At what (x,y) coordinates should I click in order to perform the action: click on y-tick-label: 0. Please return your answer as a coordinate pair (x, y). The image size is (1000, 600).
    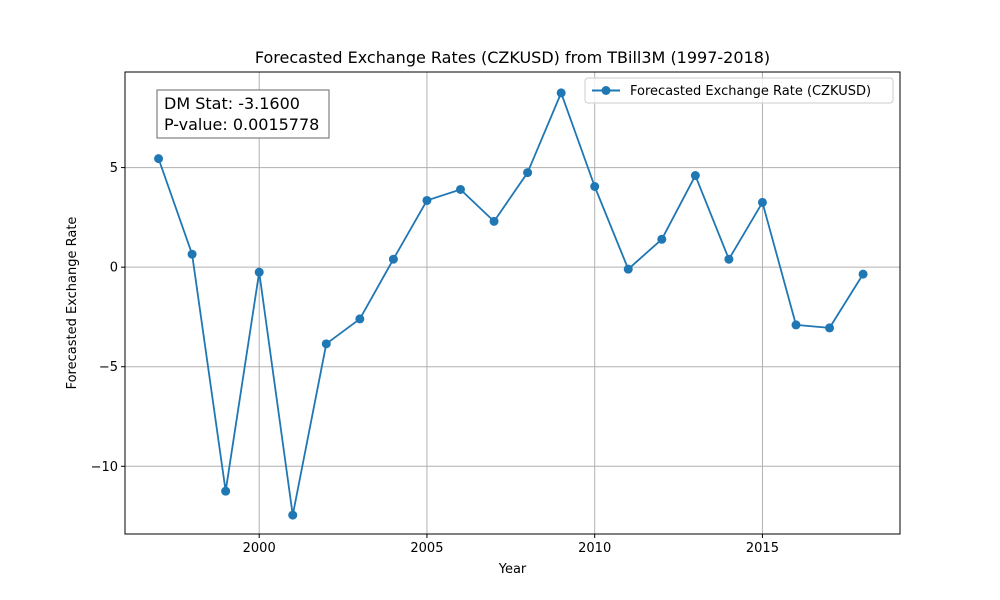
    Looking at the image, I should click on (114, 268).